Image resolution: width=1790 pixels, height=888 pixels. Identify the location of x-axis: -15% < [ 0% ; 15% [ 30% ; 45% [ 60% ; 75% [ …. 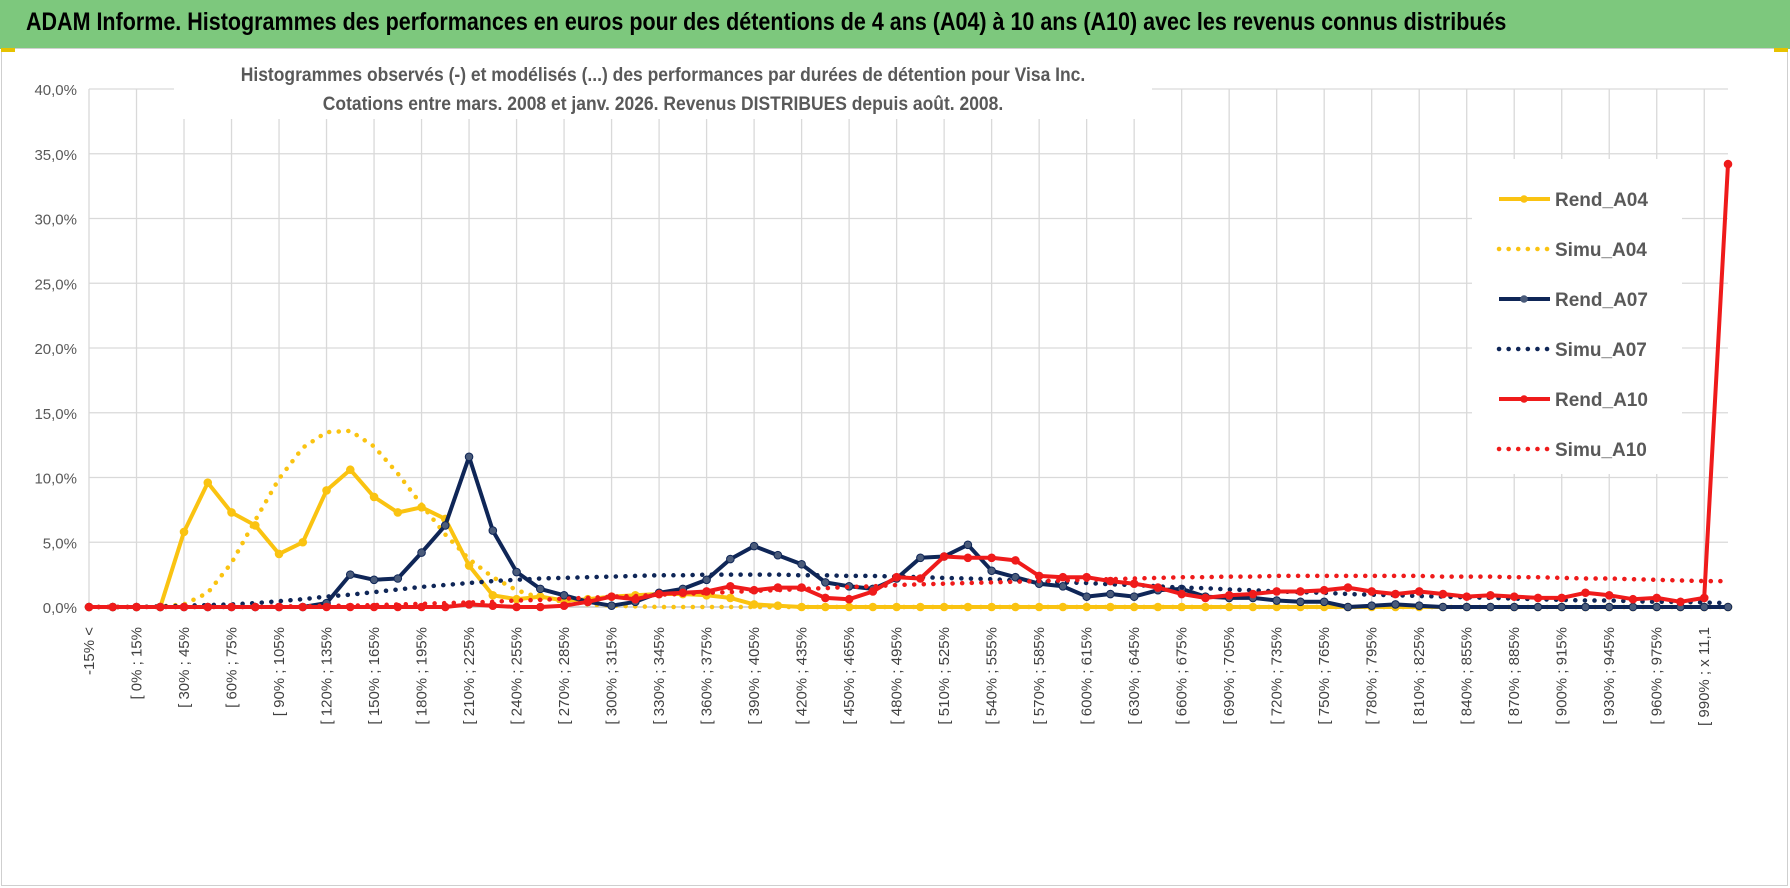
(897, 676).